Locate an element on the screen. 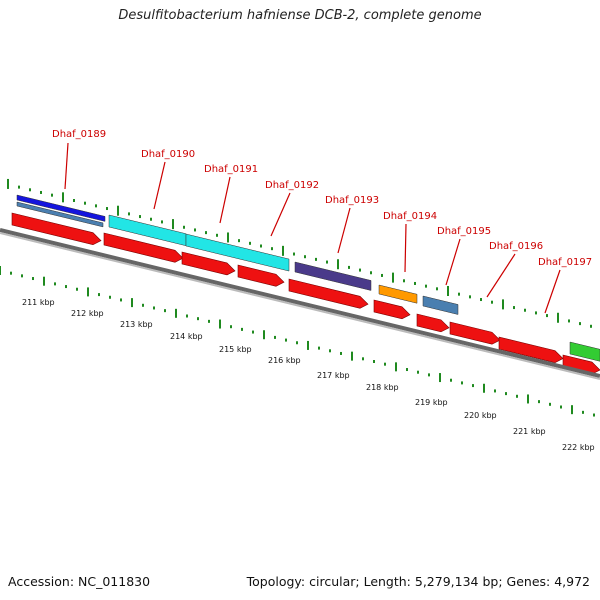 This screenshot has height=600, width=600. gene-label: Dhaf_0194 is located at coordinates (410, 216).